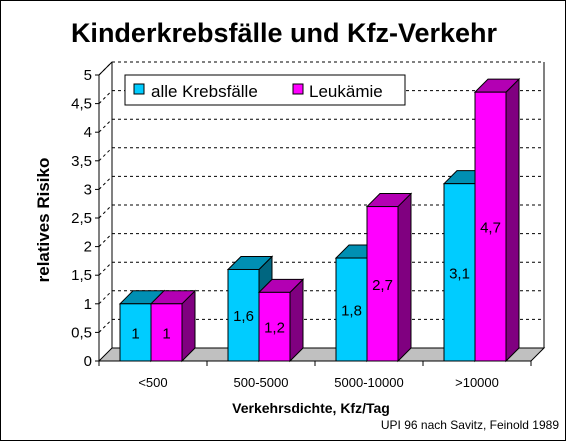 The height and width of the screenshot is (442, 566). I want to click on data-label-alle-krebsfaelle: 3,1, so click(459, 273).